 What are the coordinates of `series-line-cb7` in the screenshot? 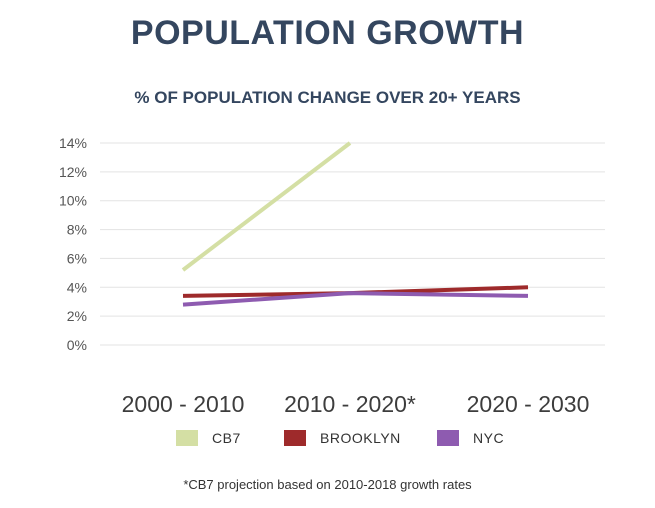 It's located at (266, 206).